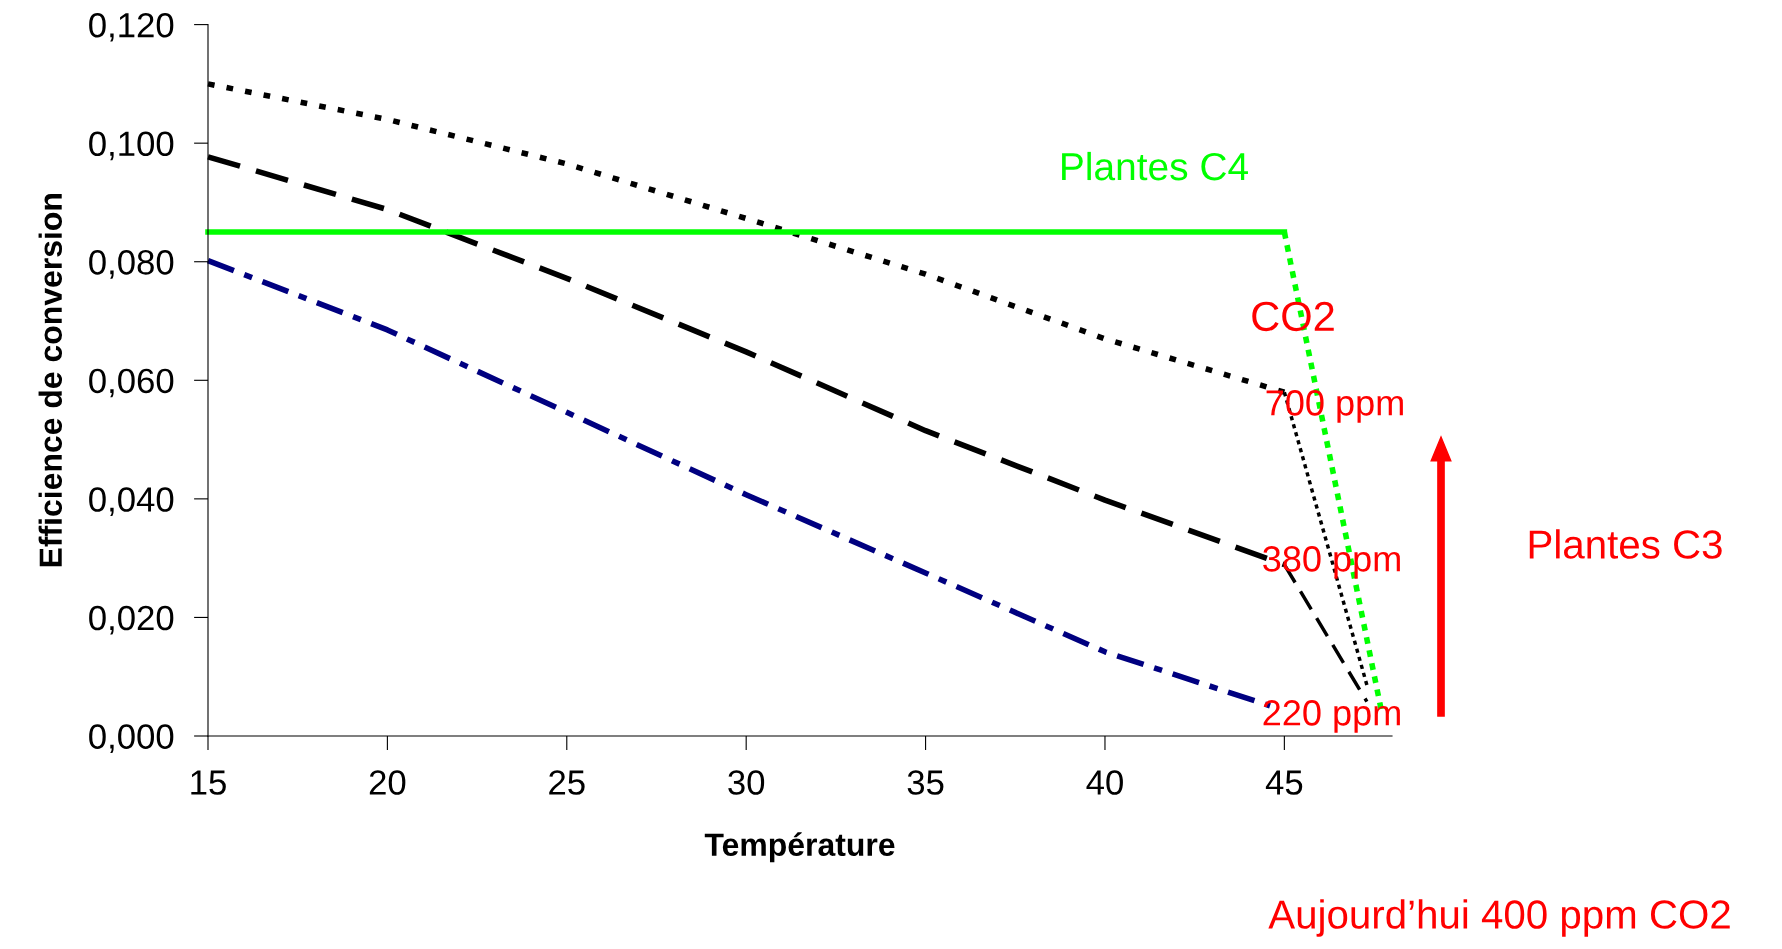 This screenshot has height=949, width=1782. Describe the element at coordinates (1499, 918) in the screenshot. I see `text: Aujourd’hui 400 ppm CO2` at that location.